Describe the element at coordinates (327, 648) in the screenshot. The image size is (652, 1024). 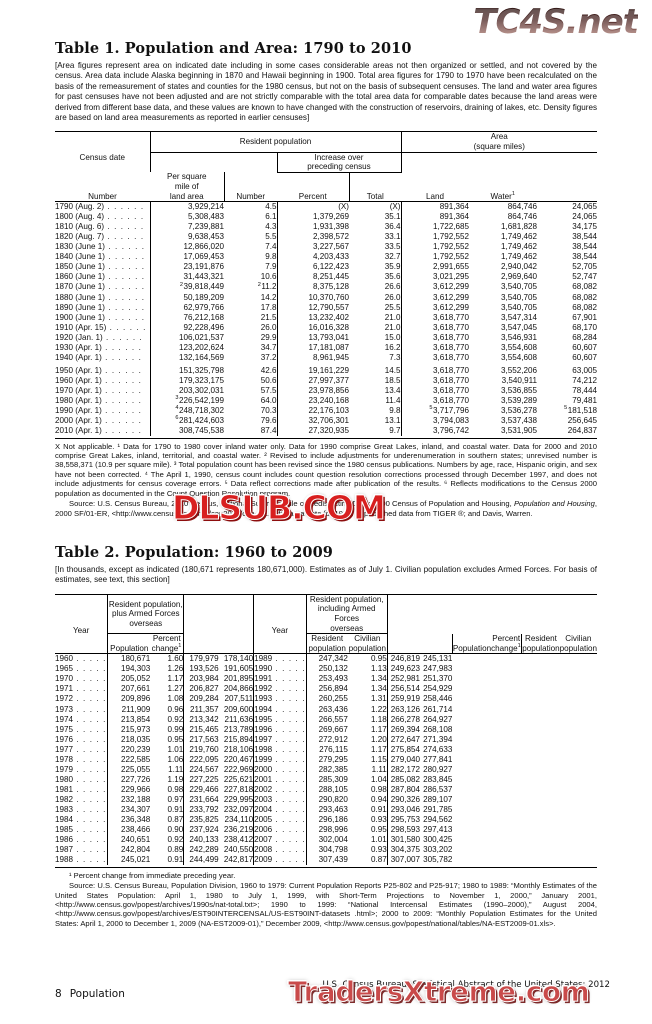
I see `th-res-left-l2: population` at that location.